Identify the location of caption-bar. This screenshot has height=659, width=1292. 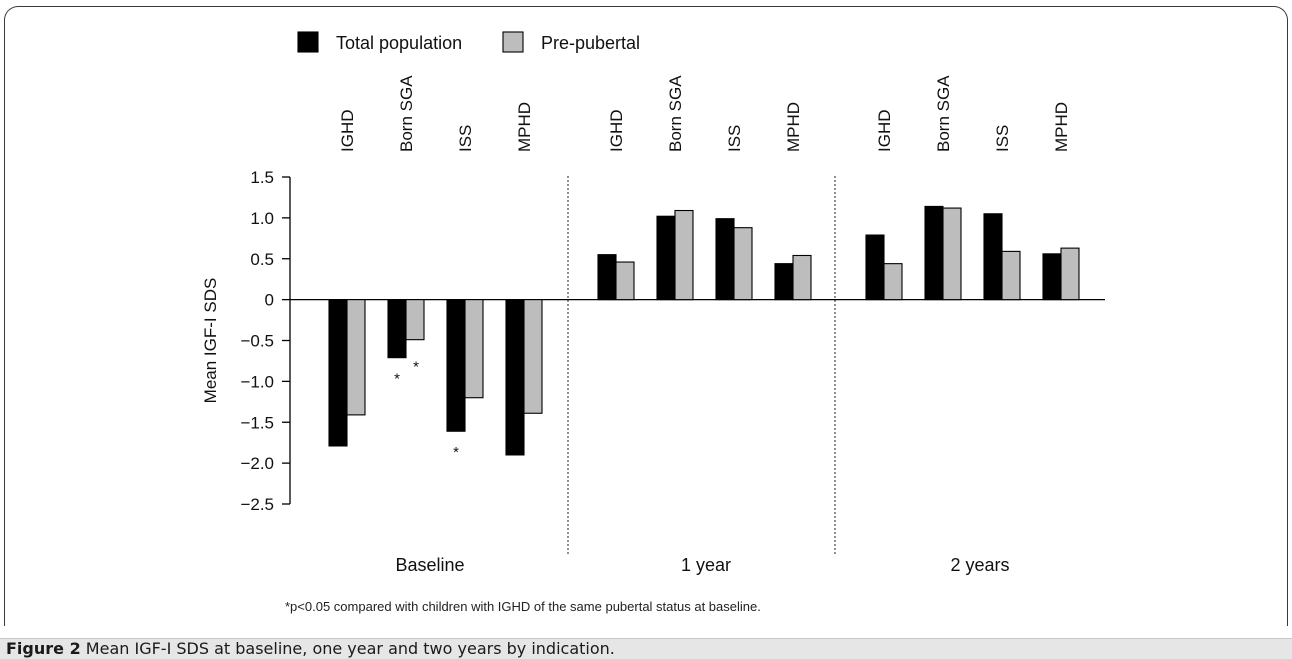
(646, 648).